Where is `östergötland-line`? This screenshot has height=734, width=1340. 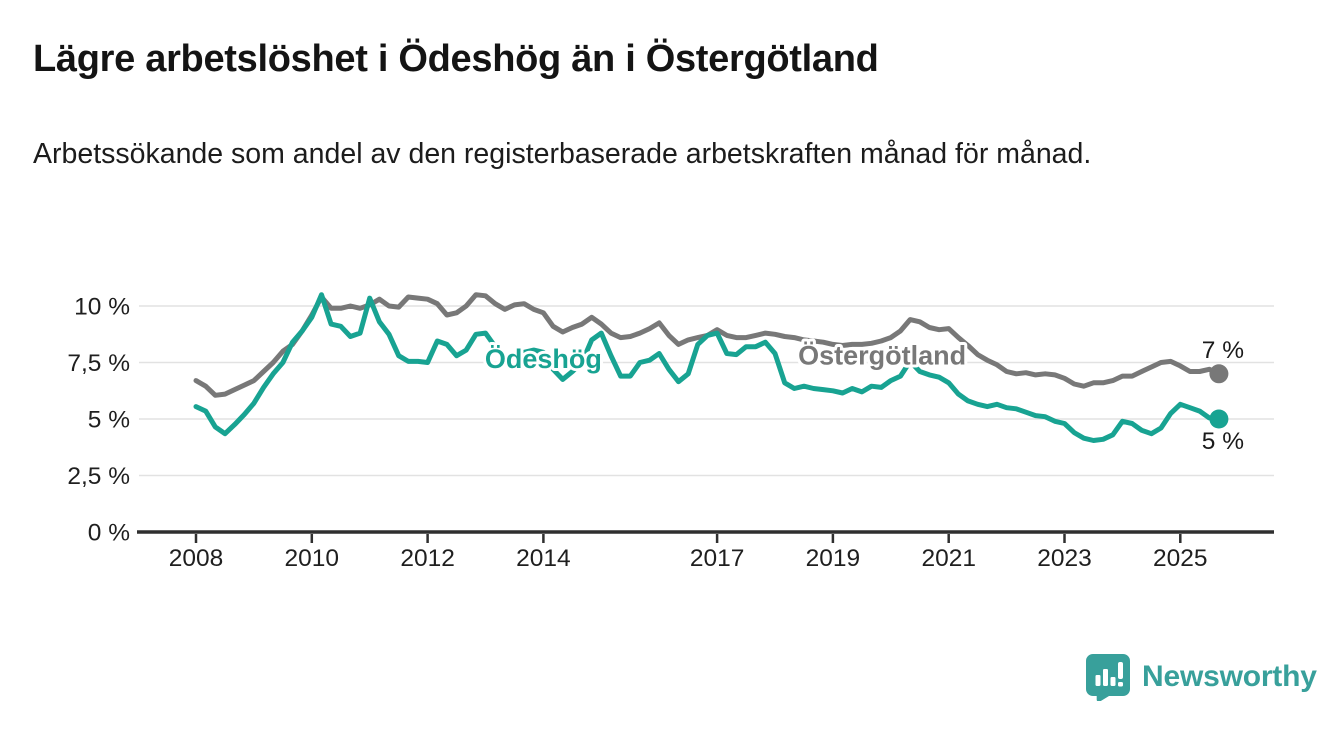 östergötland-line is located at coordinates (707, 345).